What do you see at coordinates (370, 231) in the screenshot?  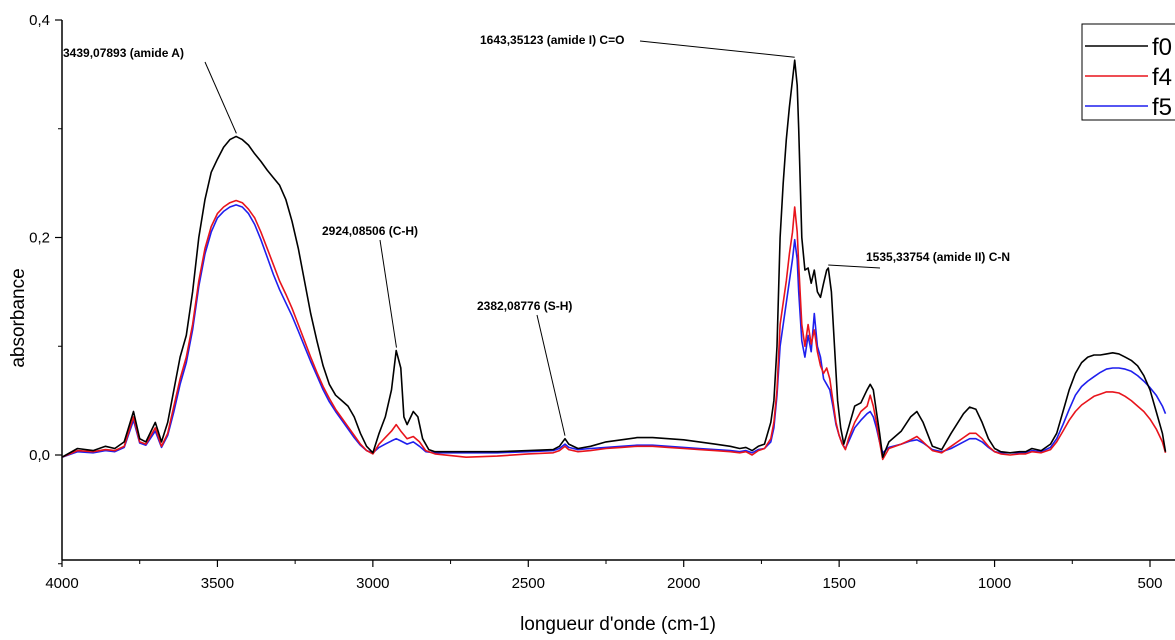 I see `annotation-label: 2924,08506 (C-H)` at bounding box center [370, 231].